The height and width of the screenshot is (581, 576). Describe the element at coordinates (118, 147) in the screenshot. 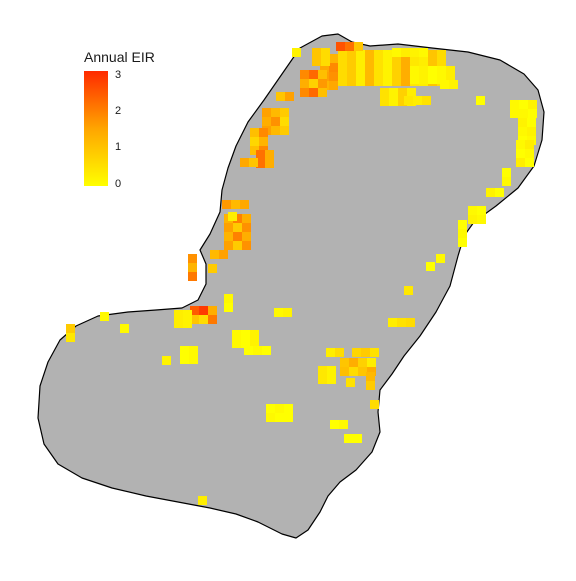

I see `legend-tick-1: 1` at that location.